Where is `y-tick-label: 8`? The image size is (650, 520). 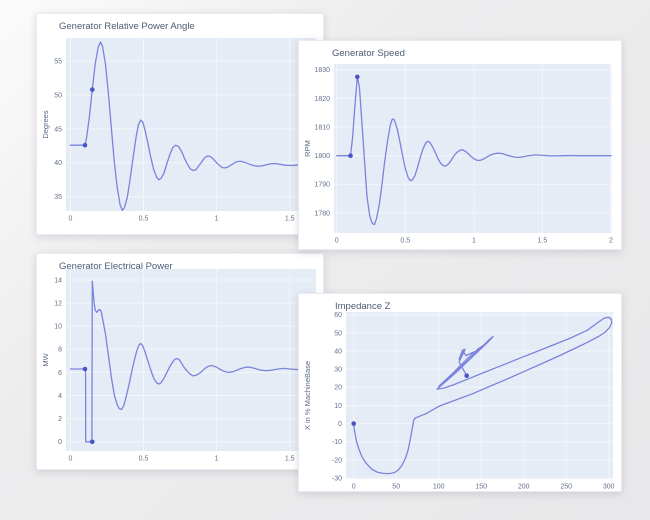 y-tick-label: 8 is located at coordinates (60, 350).